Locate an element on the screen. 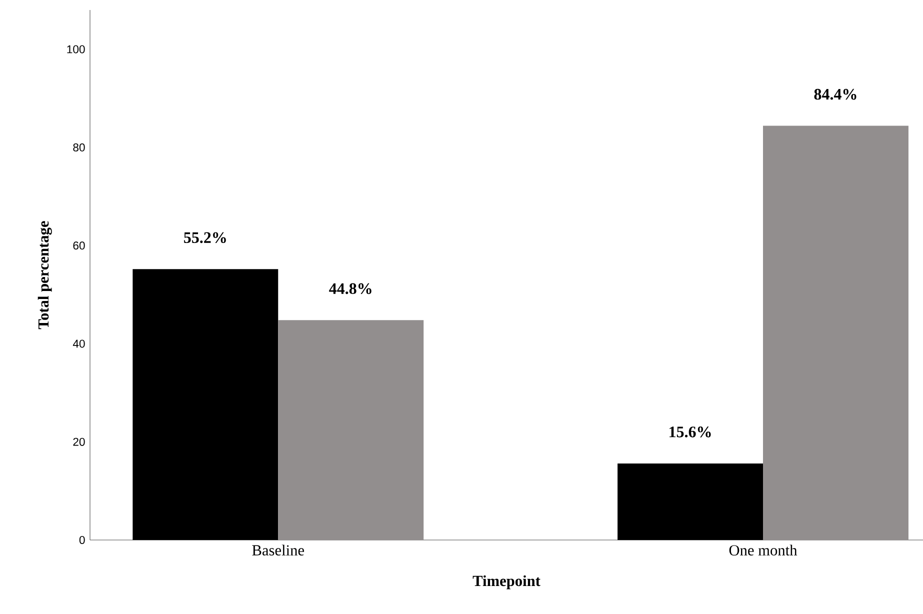 The width and height of the screenshot is (923, 614). y-tick-label: 60 is located at coordinates (79, 246).